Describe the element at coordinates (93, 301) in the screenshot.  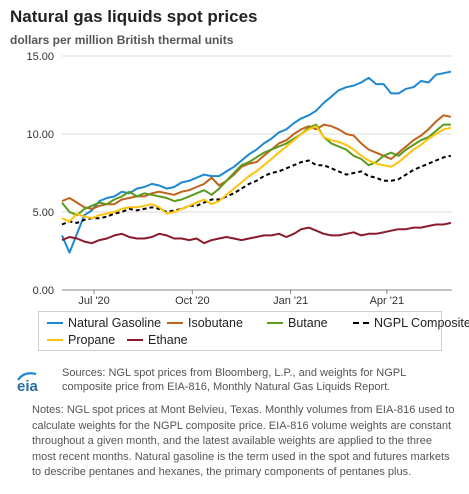
I see `x-tick-label: Jul '20` at that location.